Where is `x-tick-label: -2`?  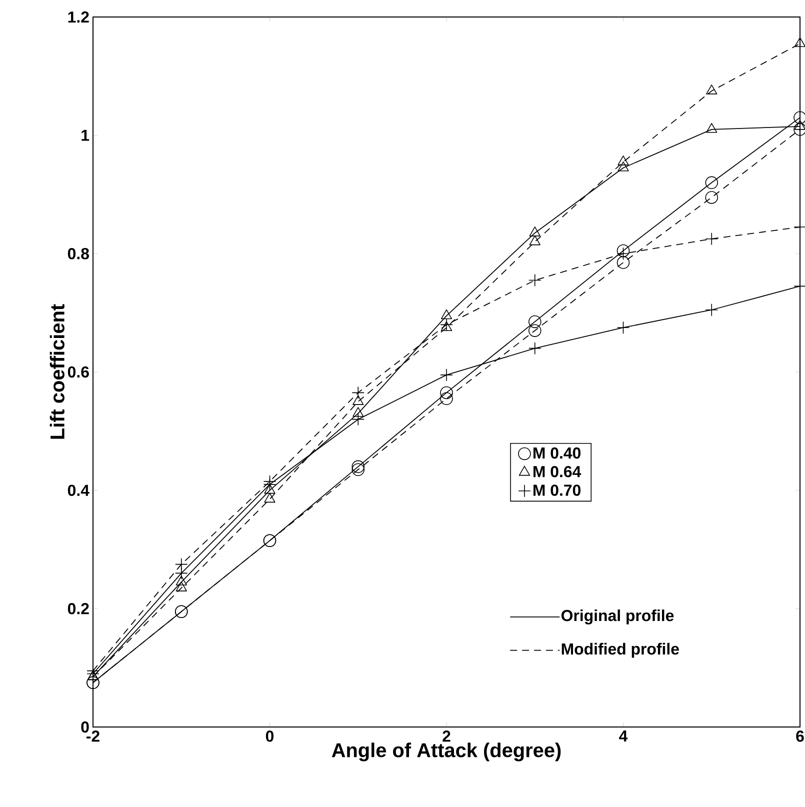 x-tick-label: -2 is located at coordinates (93, 736).